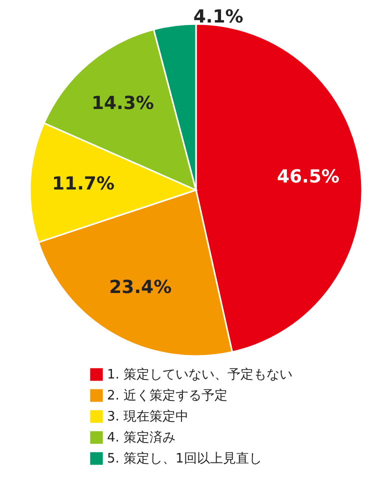 This screenshot has width=390, height=495. I want to click on legend-label: 5. 策定し、1回以上見直し, so click(184, 459).